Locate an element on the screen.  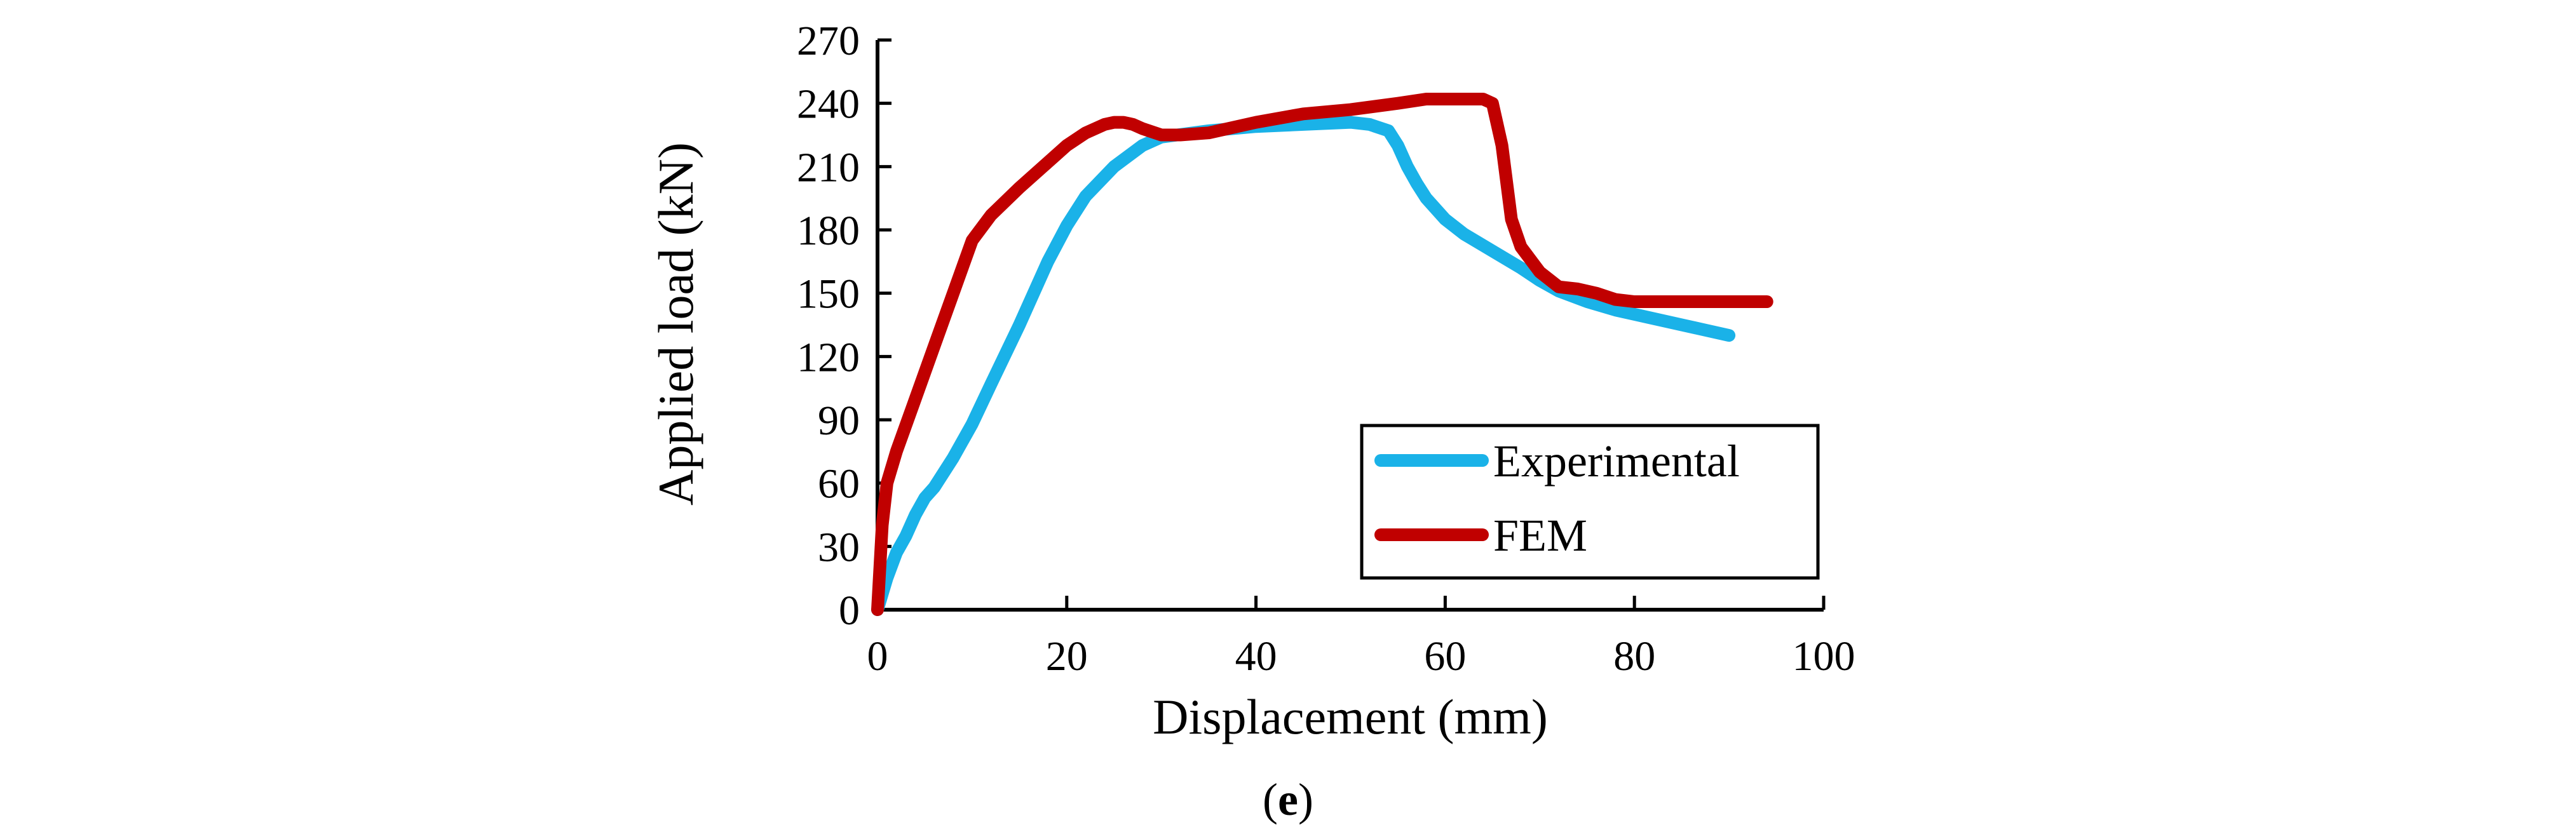
legend-box is located at coordinates (1590, 502).